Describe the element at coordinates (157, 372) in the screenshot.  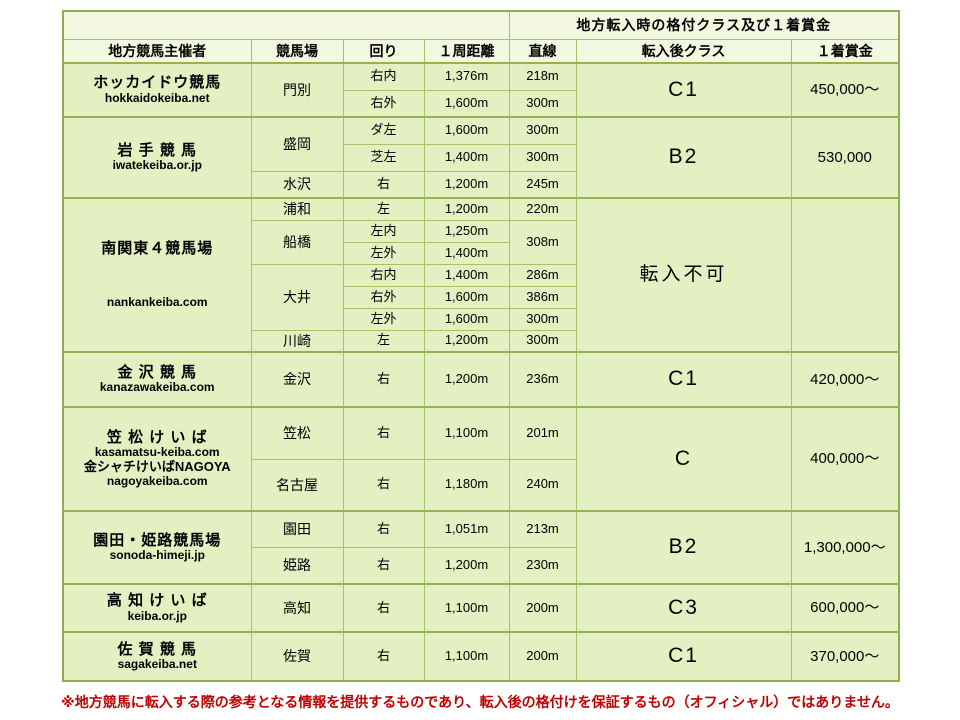
I see `organizer-name: 金 沢 競 馬` at that location.